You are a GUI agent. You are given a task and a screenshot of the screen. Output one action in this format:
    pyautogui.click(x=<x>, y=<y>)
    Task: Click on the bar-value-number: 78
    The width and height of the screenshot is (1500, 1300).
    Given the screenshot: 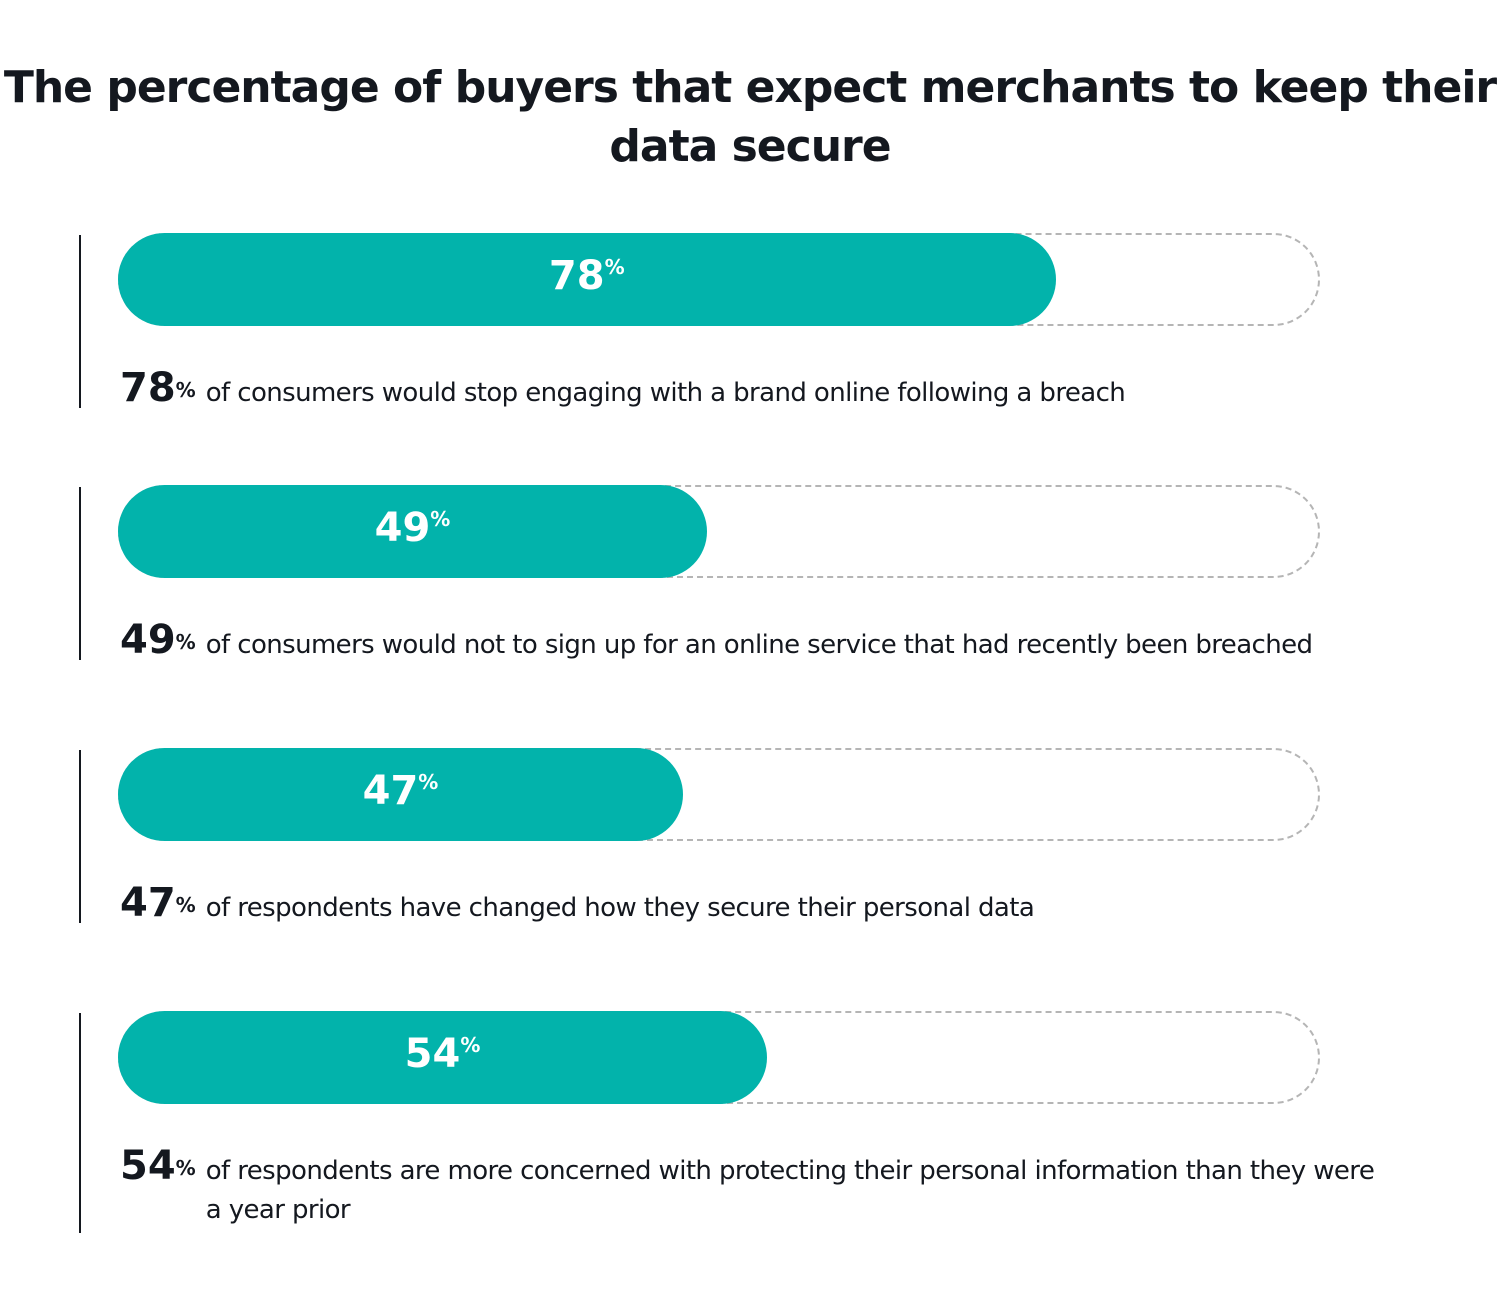 What is the action you would take?
    pyautogui.click(x=576, y=276)
    